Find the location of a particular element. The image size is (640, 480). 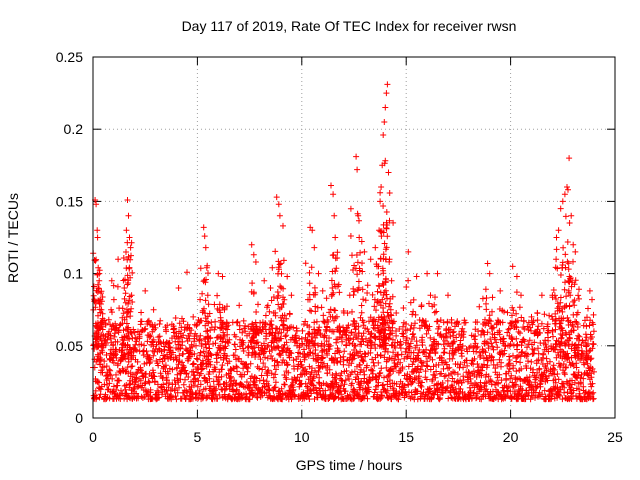

x-tick-label: 15 is located at coordinates (406, 437).